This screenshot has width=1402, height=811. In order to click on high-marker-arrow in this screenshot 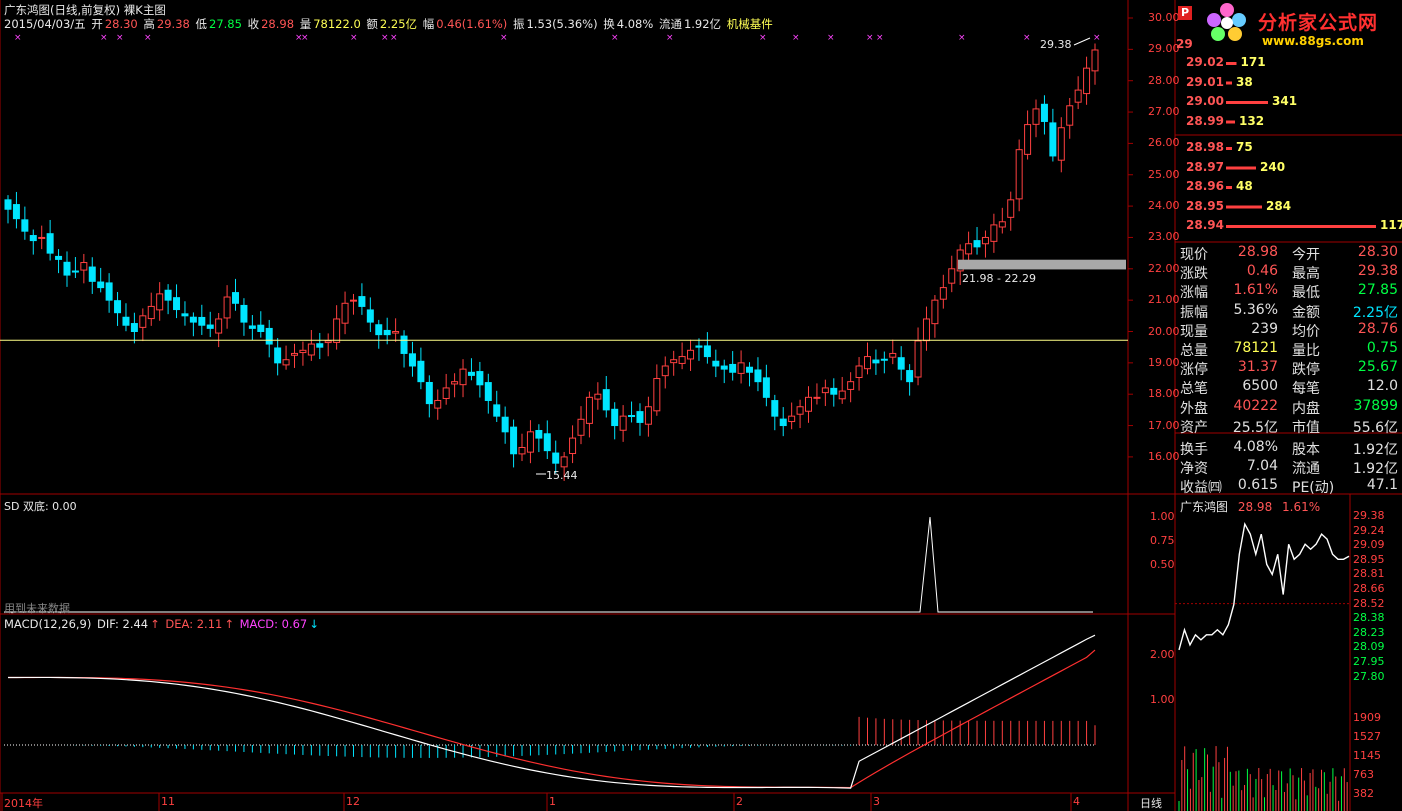, I will do `click(1082, 41)`.